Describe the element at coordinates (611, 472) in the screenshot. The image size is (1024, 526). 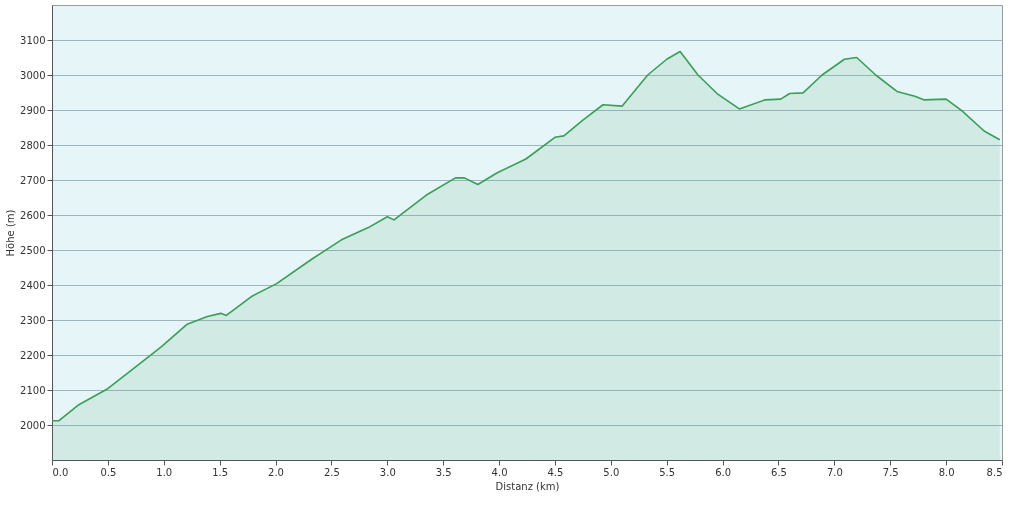
I see `x-tick-label: 5.0` at that location.